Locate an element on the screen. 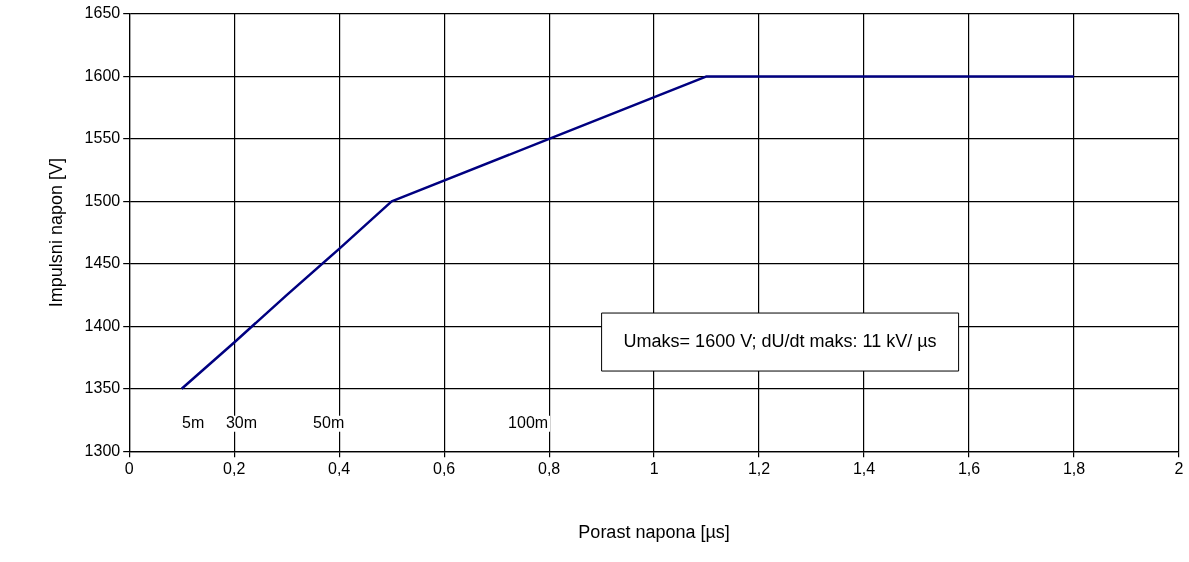  annotation: 100m is located at coordinates (528, 423).